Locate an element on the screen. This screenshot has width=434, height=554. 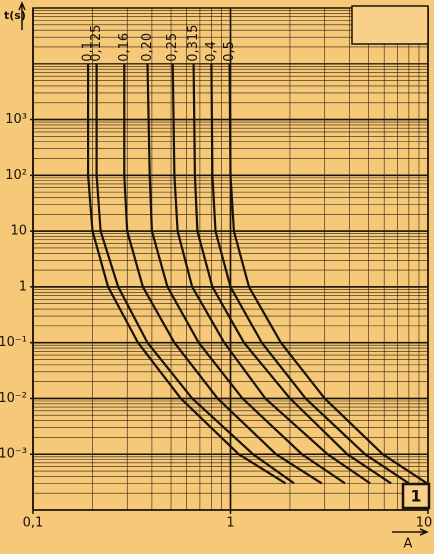
x-tick-label: 10 is located at coordinates (424, 523).